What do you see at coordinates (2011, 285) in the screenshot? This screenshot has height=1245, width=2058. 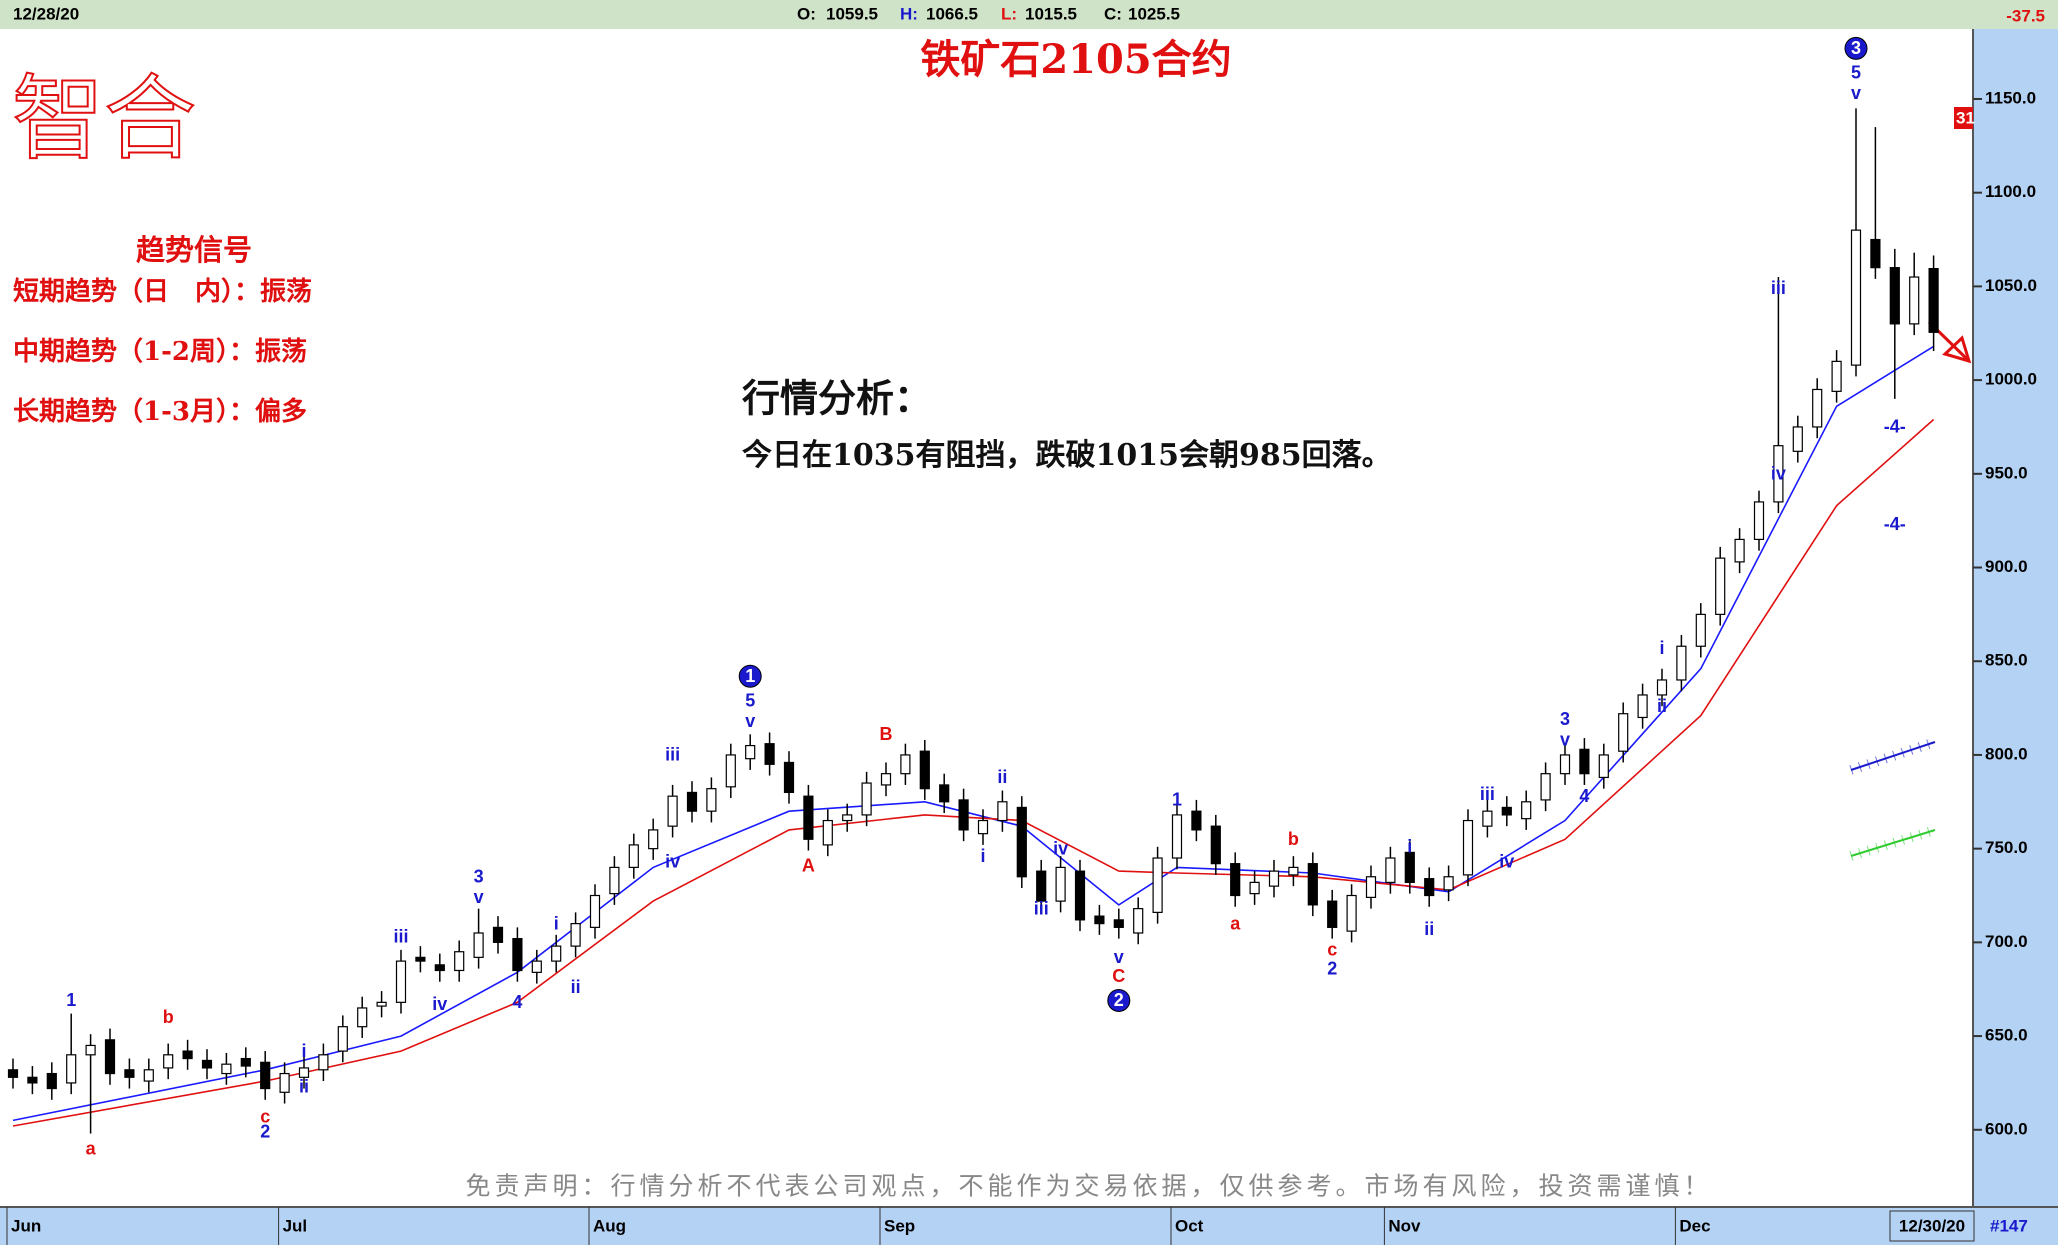 I see `y-tick-label: 1050.0` at bounding box center [2011, 285].